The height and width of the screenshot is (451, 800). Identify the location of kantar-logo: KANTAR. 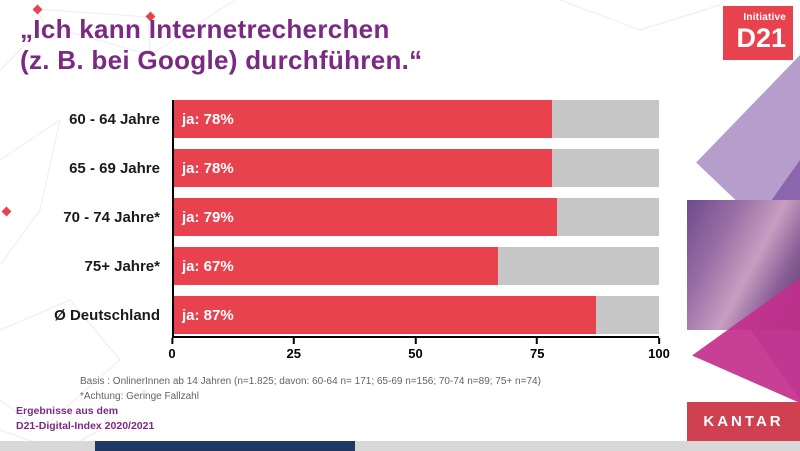
(743, 421).